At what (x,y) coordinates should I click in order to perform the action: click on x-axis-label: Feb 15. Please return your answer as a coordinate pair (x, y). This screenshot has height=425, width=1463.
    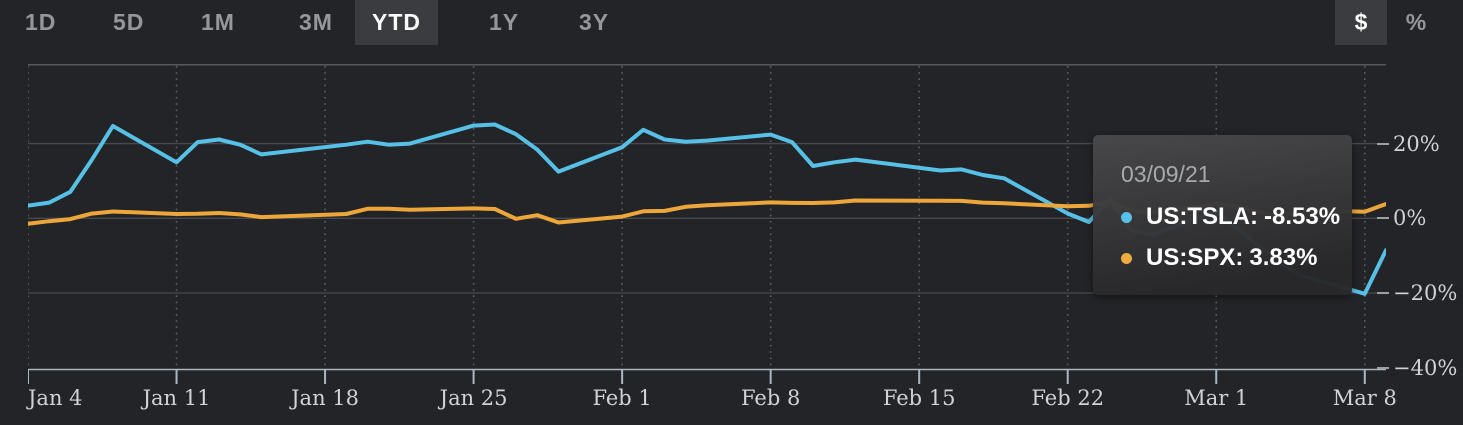
    Looking at the image, I should click on (919, 398).